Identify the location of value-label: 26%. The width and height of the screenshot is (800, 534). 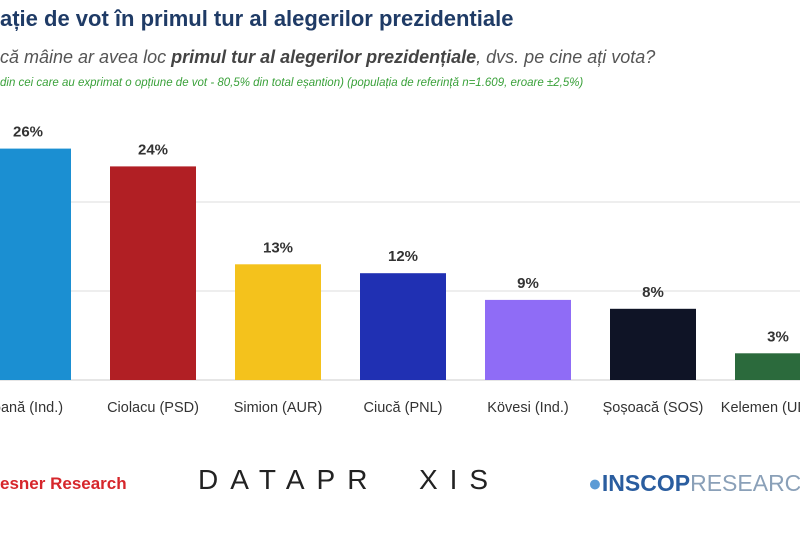
(28, 132).